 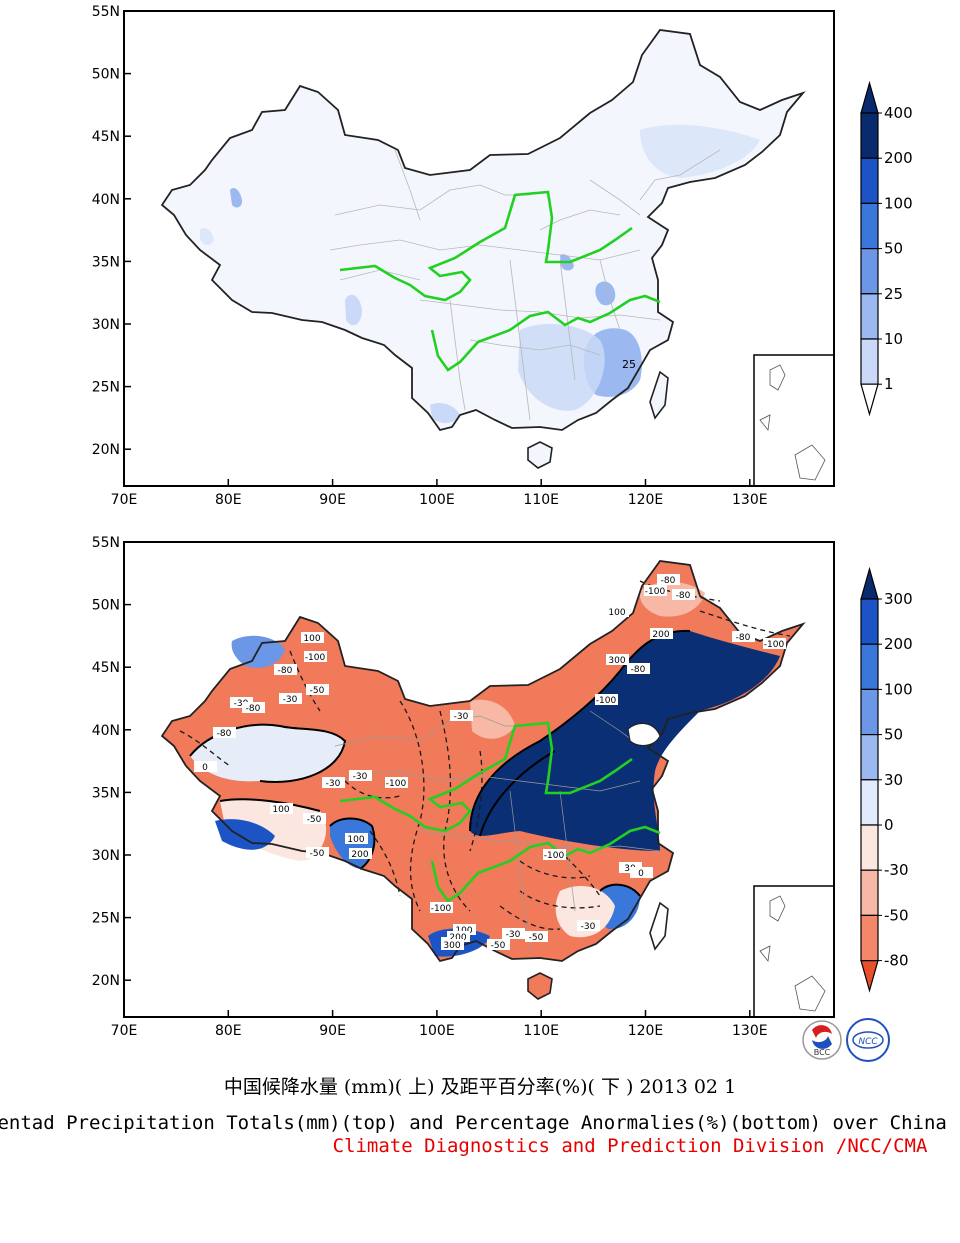 What do you see at coordinates (896, 915) in the screenshot?
I see `bottom-colorbar-label: -50` at bounding box center [896, 915].